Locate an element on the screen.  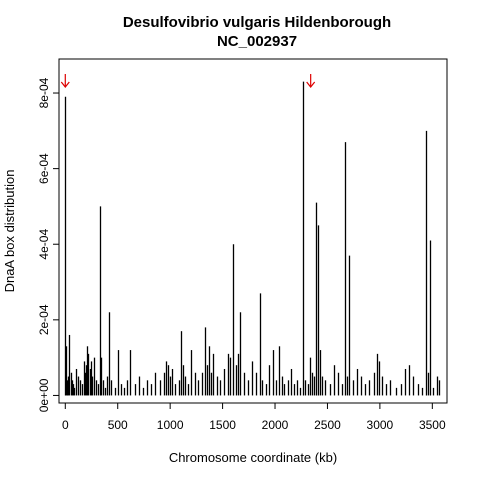
y-tick-label: 0e+00 is located at coordinates (44, 395).